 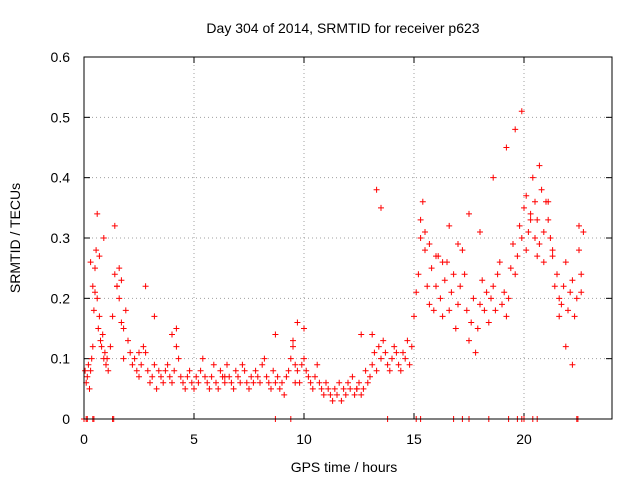 I want to click on y-tick-label: 0.2, so click(x=61, y=298).